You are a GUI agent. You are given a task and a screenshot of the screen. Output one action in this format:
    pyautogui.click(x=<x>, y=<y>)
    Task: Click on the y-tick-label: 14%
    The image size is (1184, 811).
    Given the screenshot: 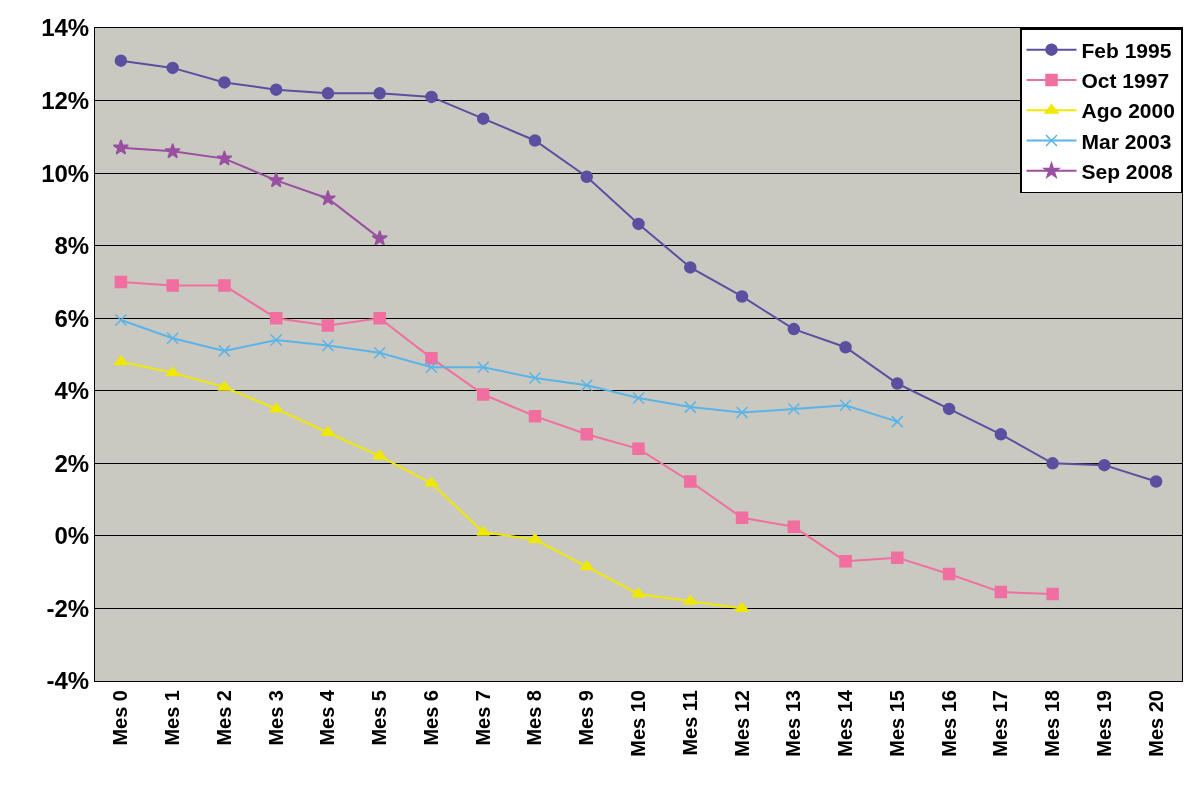 What is the action you would take?
    pyautogui.click(x=65, y=28)
    